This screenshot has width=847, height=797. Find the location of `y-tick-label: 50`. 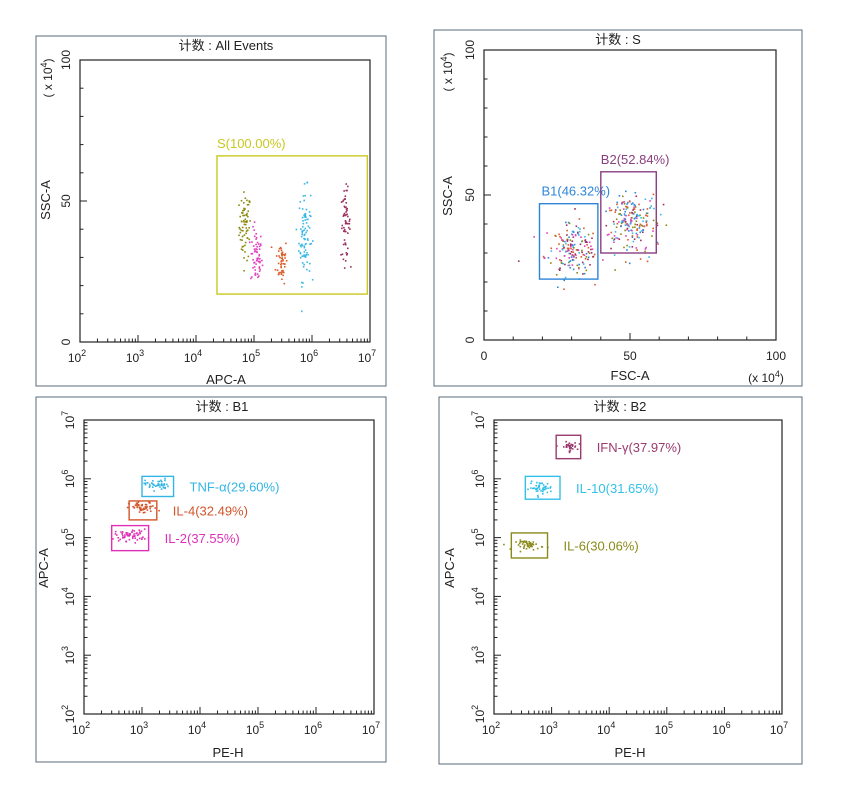

y-tick-label: 50 is located at coordinates (470, 195).